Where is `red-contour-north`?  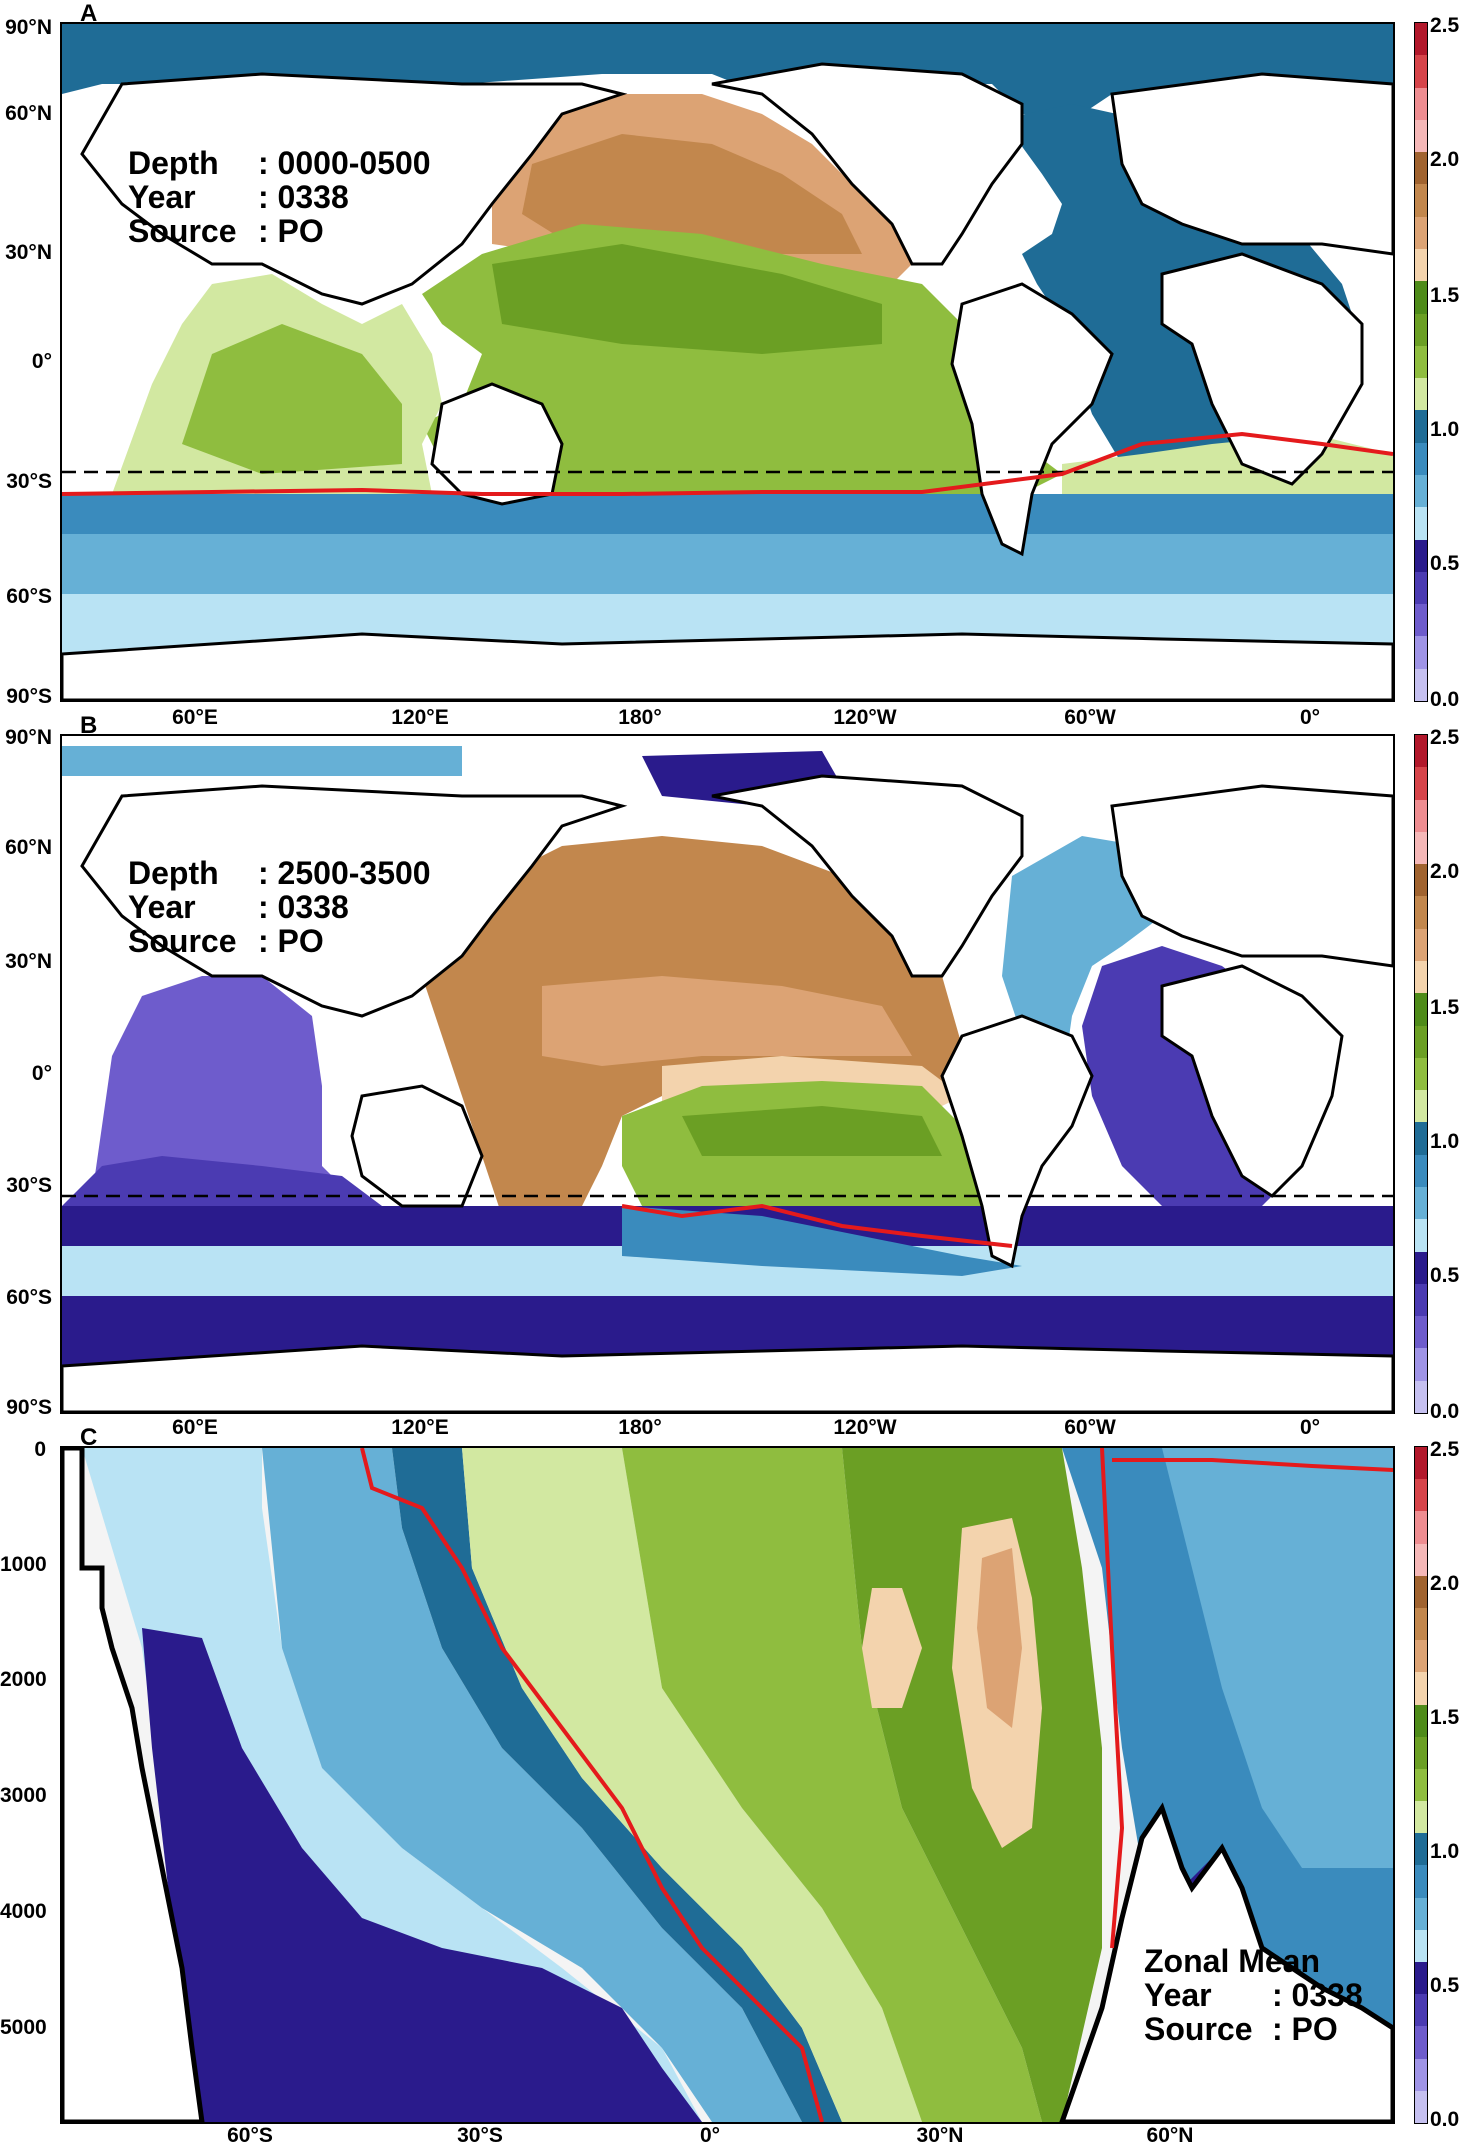 red-contour-north is located at coordinates (1112, 1698).